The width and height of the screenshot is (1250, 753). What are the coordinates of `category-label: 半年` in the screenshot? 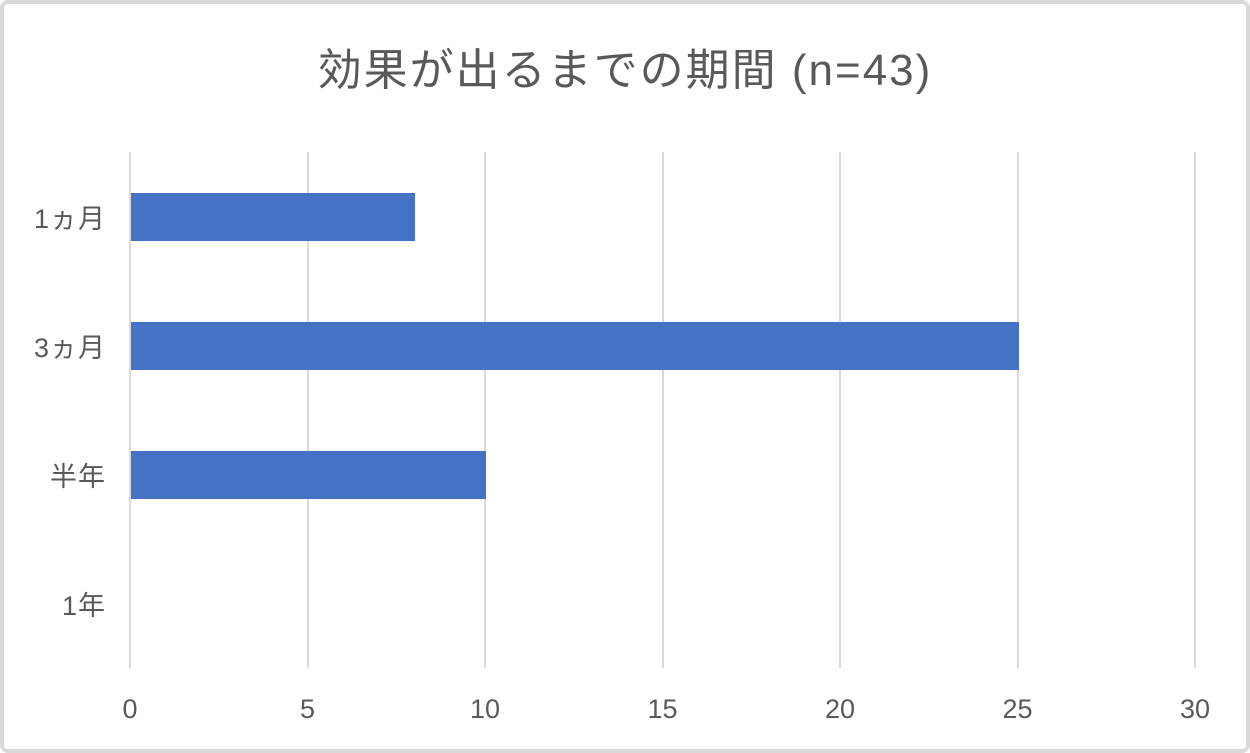 It's located at (78, 477).